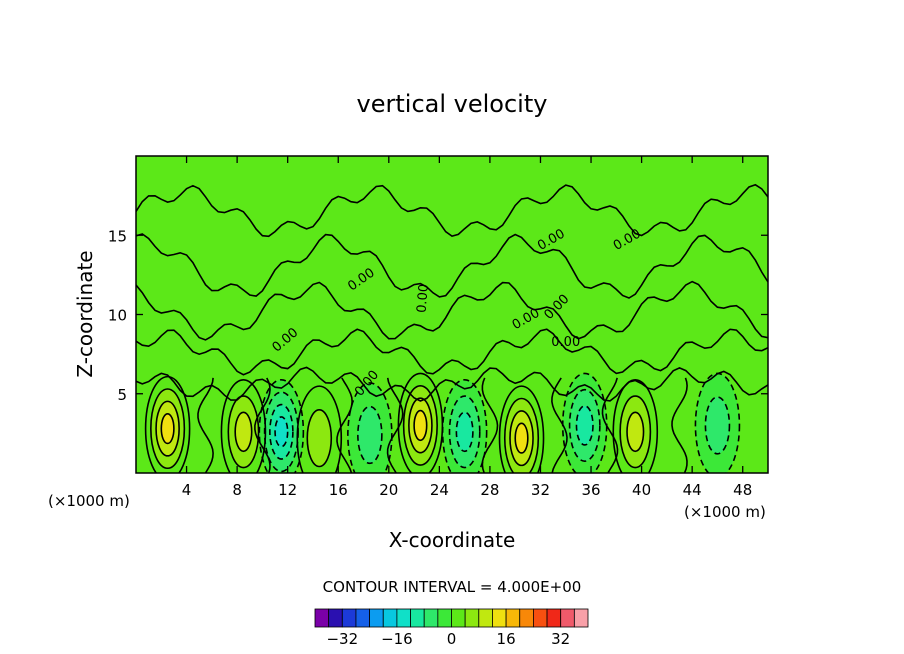  Describe the element at coordinates (725, 512) in the screenshot. I see `x-unit-right: (×1000 m)` at that location.